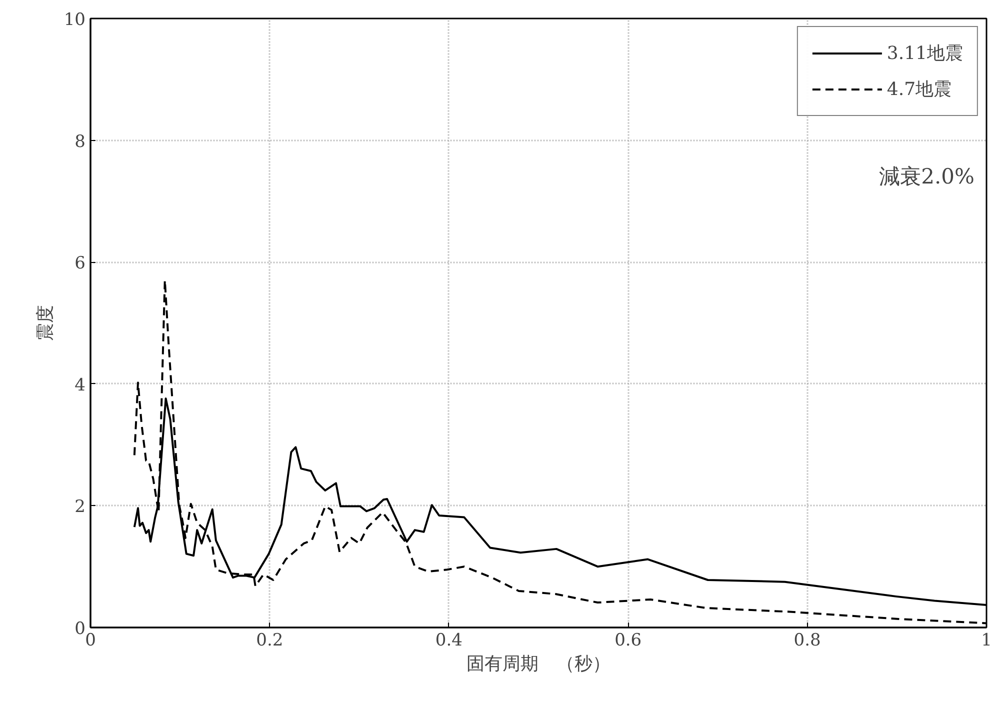 Image resolution: width=996 pixels, height=702 pixels. What do you see at coordinates (270, 640) in the screenshot?
I see `x-tick-label: 0.2` at bounding box center [270, 640].